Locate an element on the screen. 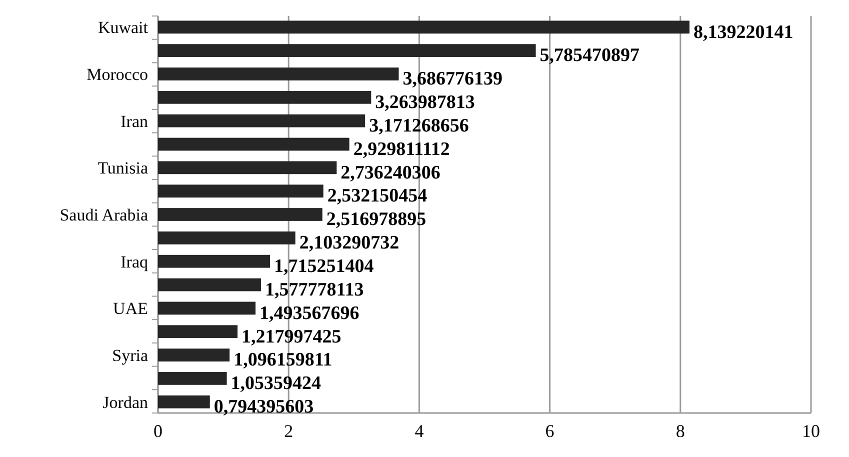  x-tick-label: 0 is located at coordinates (158, 431).